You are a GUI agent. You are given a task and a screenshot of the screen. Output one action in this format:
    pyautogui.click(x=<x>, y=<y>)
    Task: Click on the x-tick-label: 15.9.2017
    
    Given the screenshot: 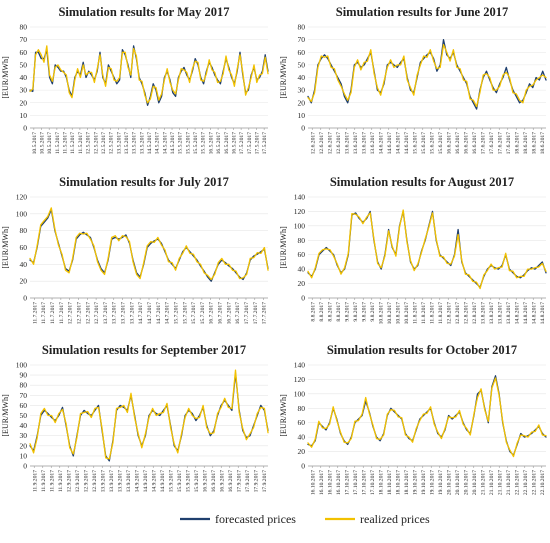 What is the action you would take?
    pyautogui.click(x=171, y=481)
    